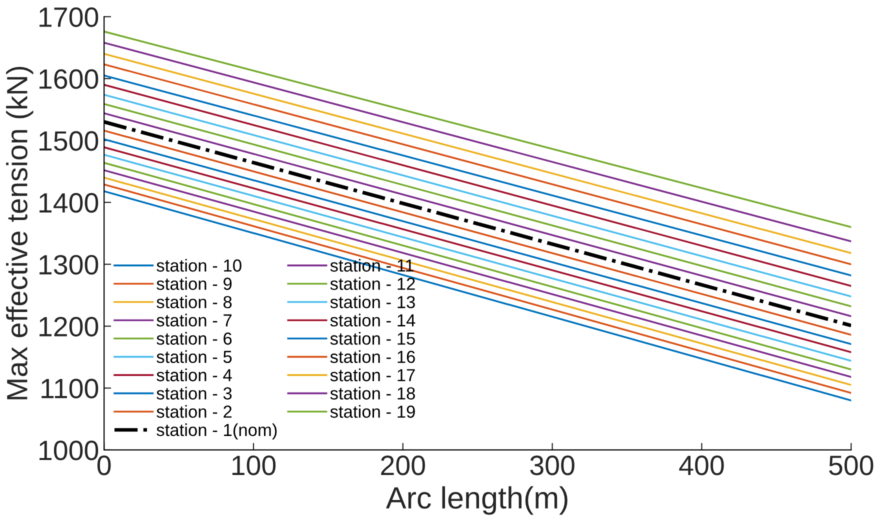 The height and width of the screenshot is (522, 882). What do you see at coordinates (372, 411) in the screenshot?
I see `legend-label: station - 19` at bounding box center [372, 411].